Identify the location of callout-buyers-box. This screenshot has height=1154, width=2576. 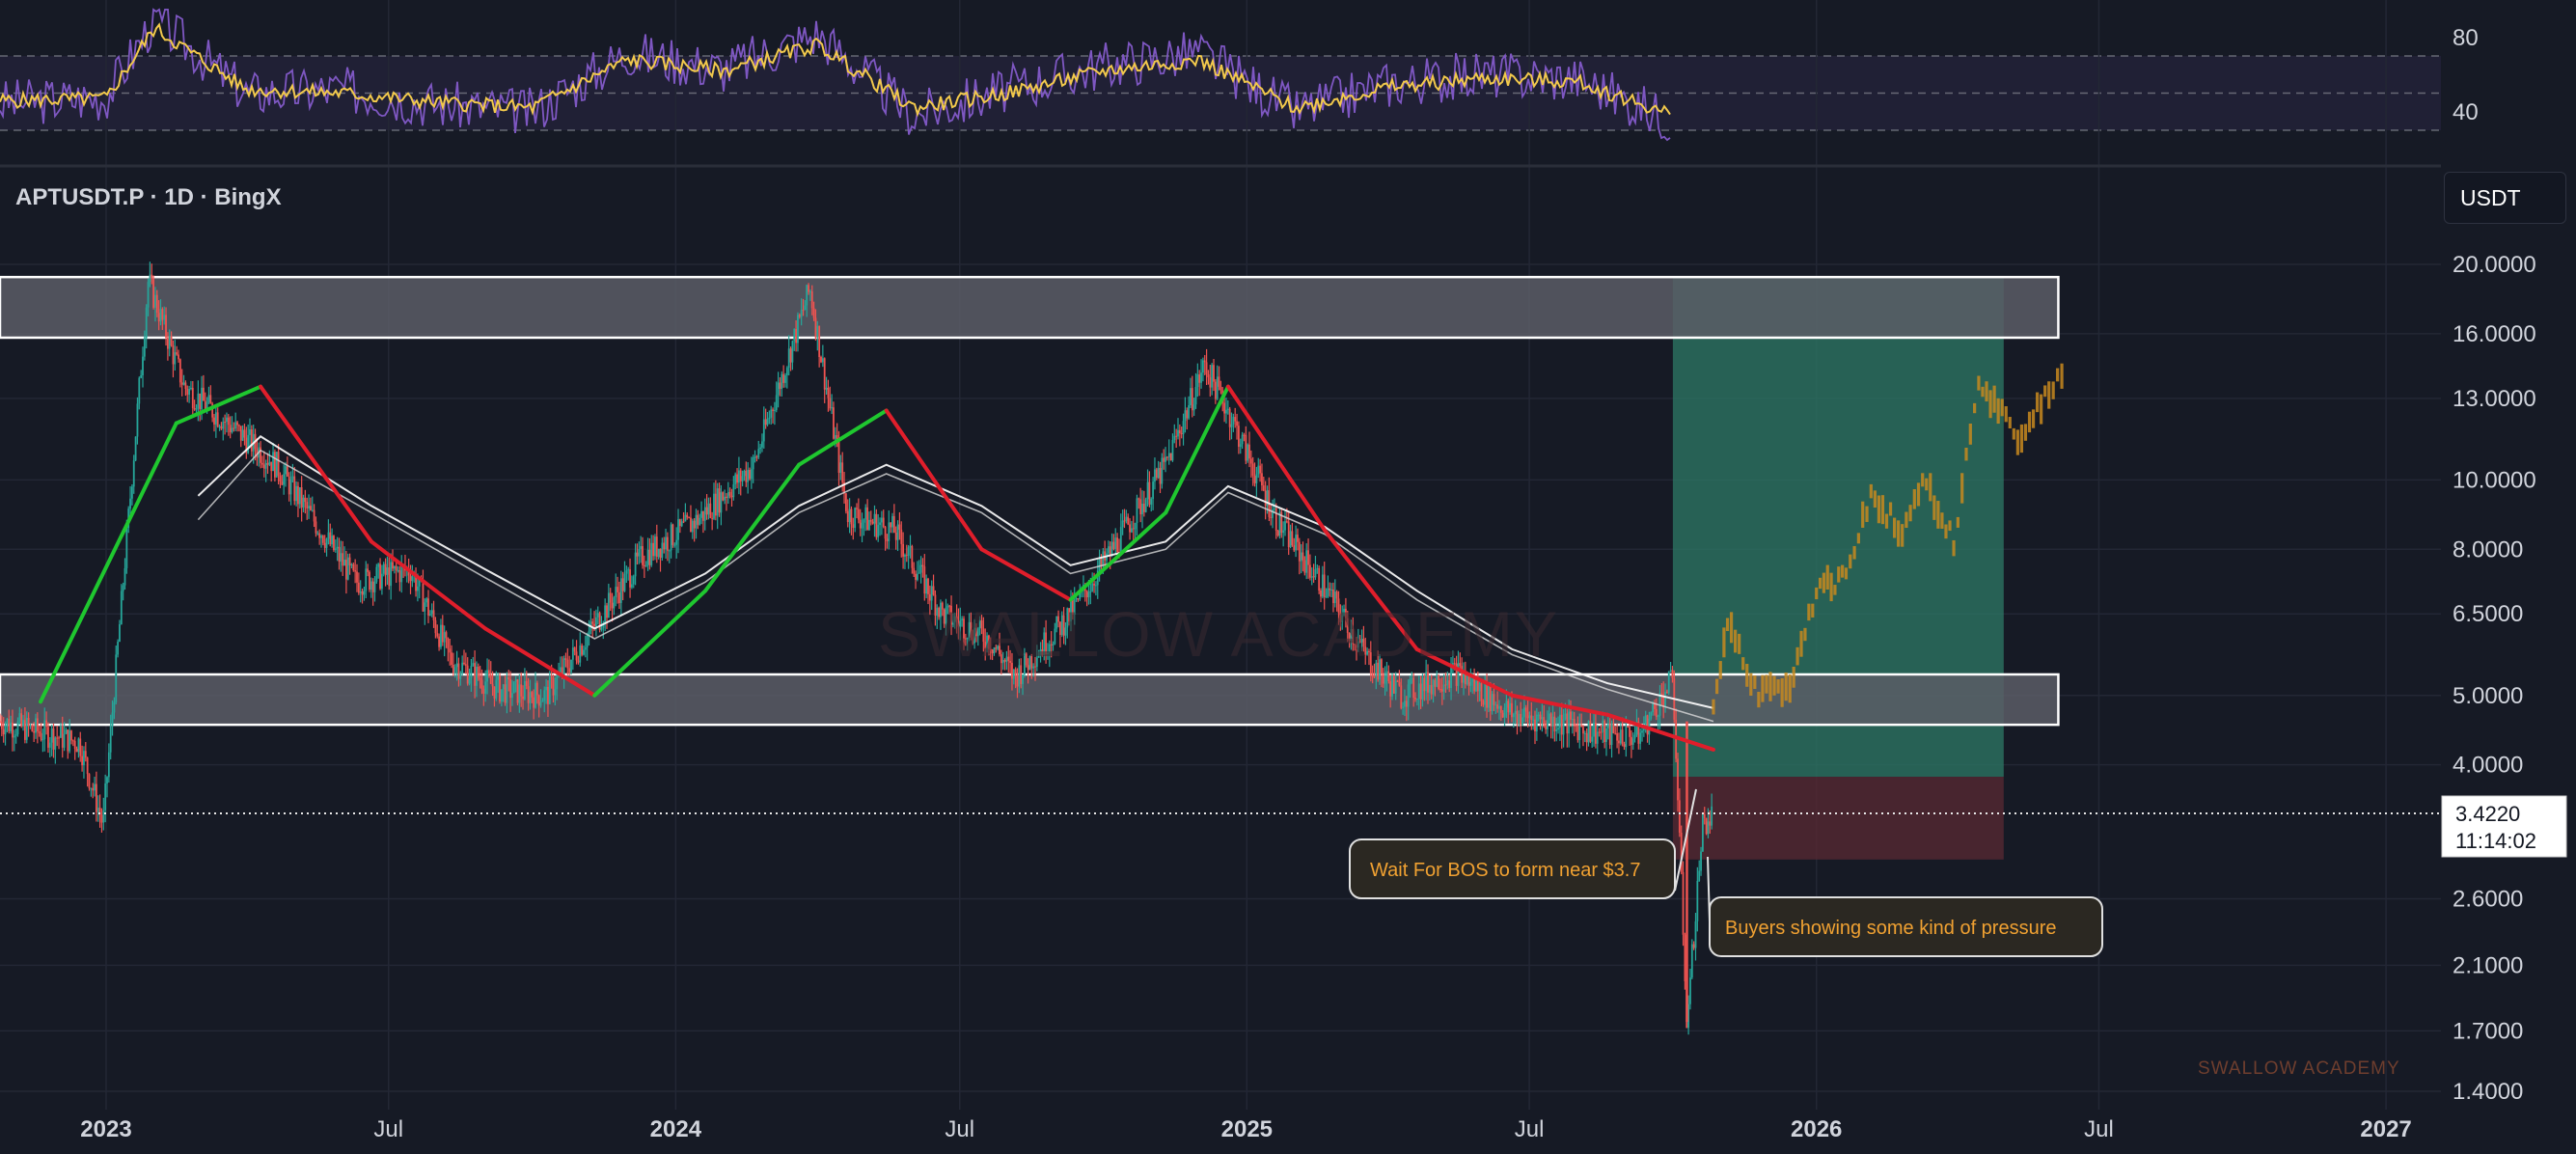
(1906, 926).